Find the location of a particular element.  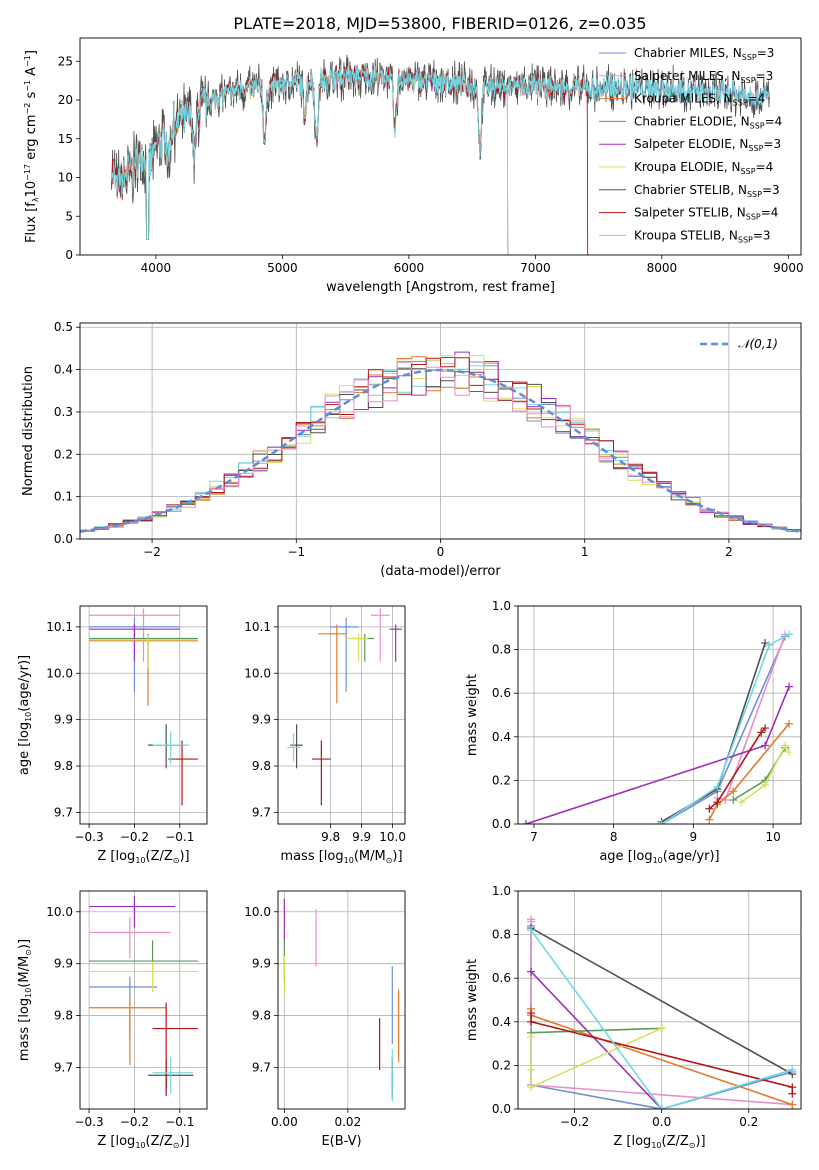

y-tick-label: 9.9 is located at coordinates (63, 964).